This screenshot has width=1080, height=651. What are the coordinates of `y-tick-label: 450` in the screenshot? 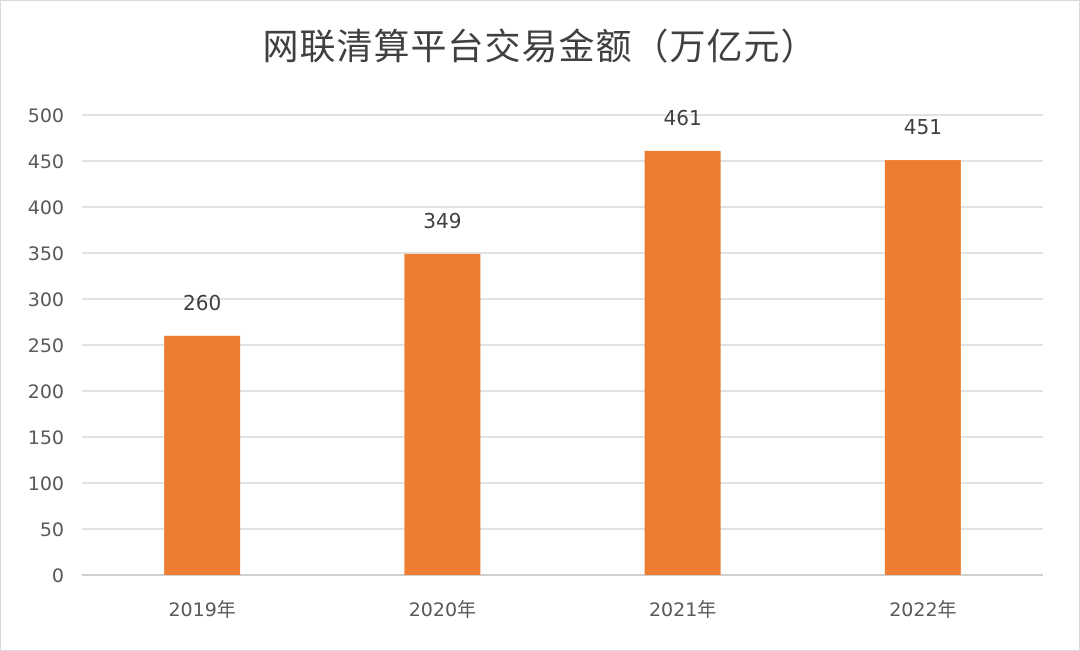 It's located at (46, 162).